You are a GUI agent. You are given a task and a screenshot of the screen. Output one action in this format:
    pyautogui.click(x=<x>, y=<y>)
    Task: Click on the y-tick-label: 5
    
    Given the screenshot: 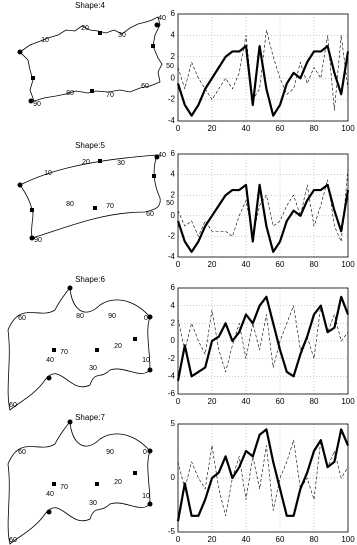 What is the action you would take?
    pyautogui.click(x=173, y=423)
    